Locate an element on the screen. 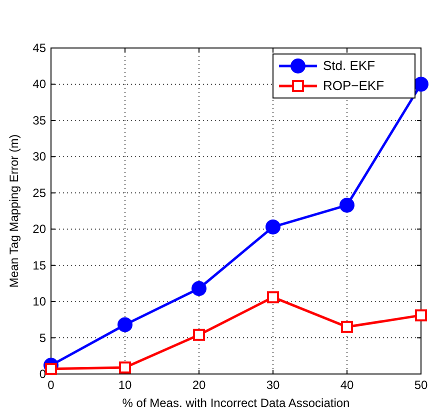 This screenshot has height=417, width=429. x-tick-label: 20 is located at coordinates (199, 385).